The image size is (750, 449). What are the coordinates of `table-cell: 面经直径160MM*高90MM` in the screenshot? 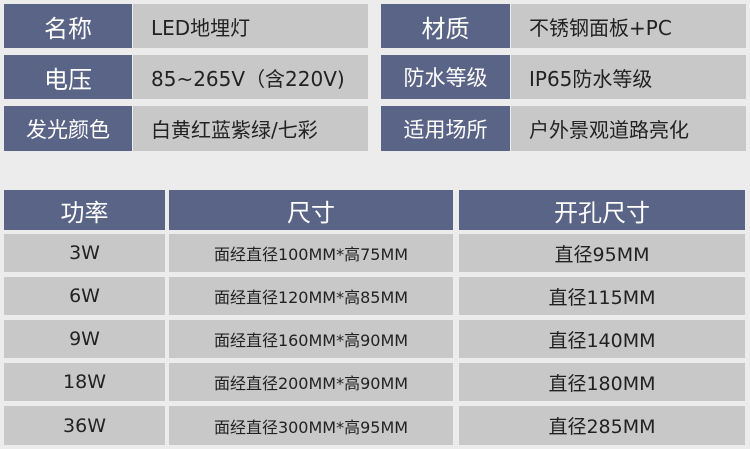 It's located at (311, 339).